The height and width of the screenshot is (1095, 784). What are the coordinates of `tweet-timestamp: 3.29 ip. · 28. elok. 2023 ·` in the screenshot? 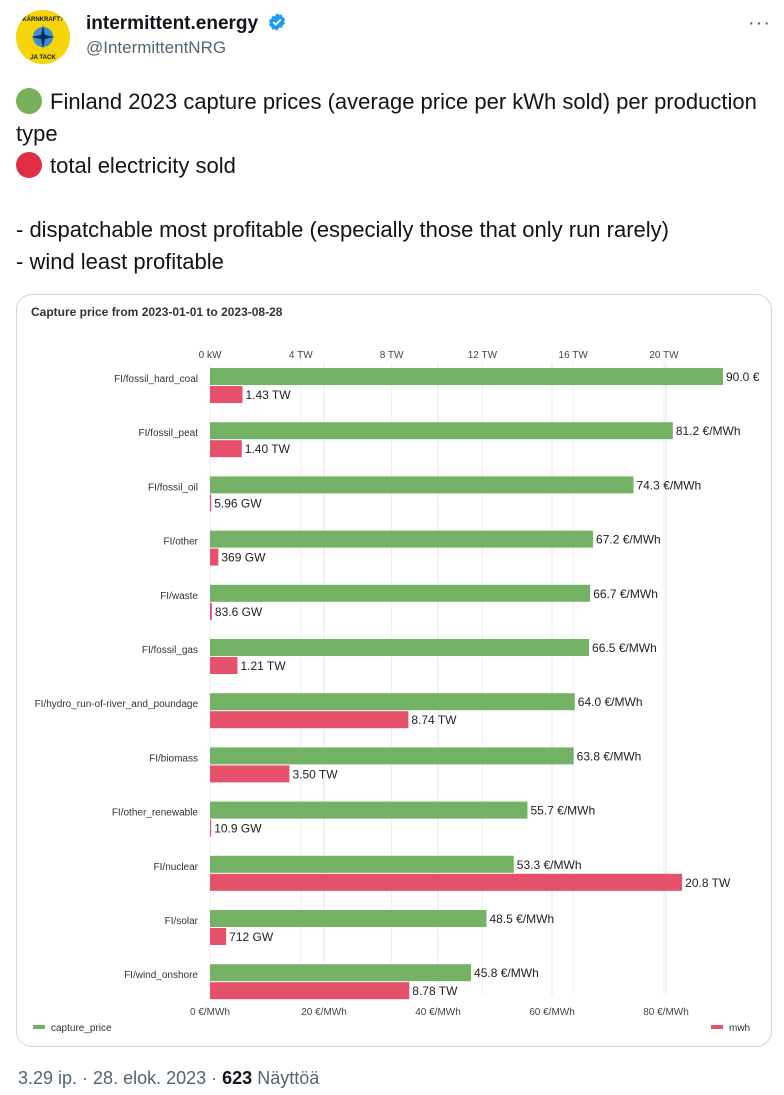 It's located at (120, 1078).